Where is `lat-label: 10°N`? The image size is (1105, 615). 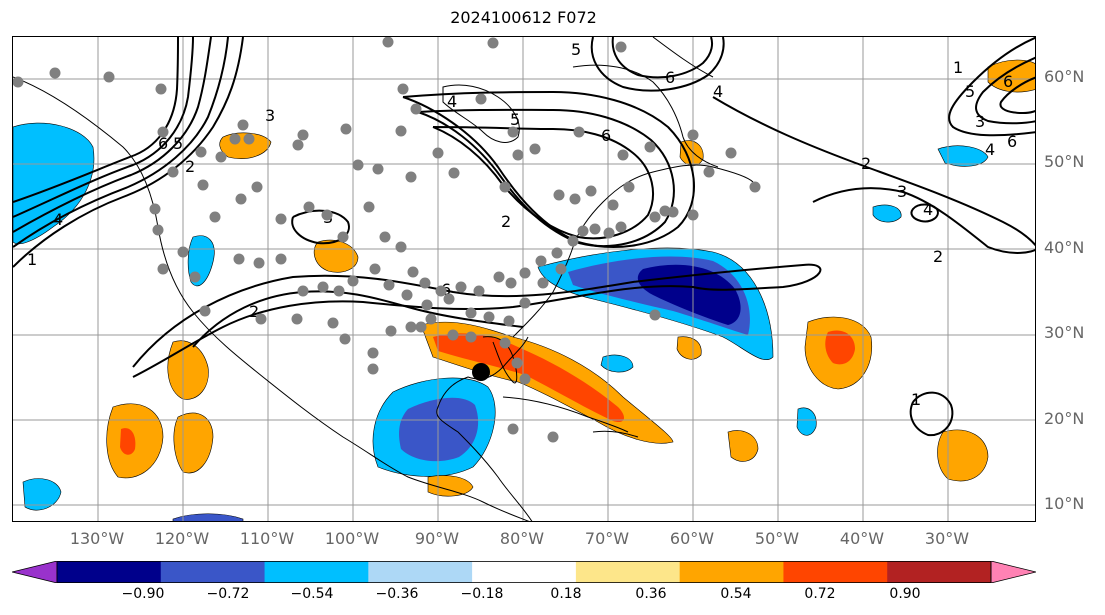 lat-label: 10°N is located at coordinates (1064, 503).